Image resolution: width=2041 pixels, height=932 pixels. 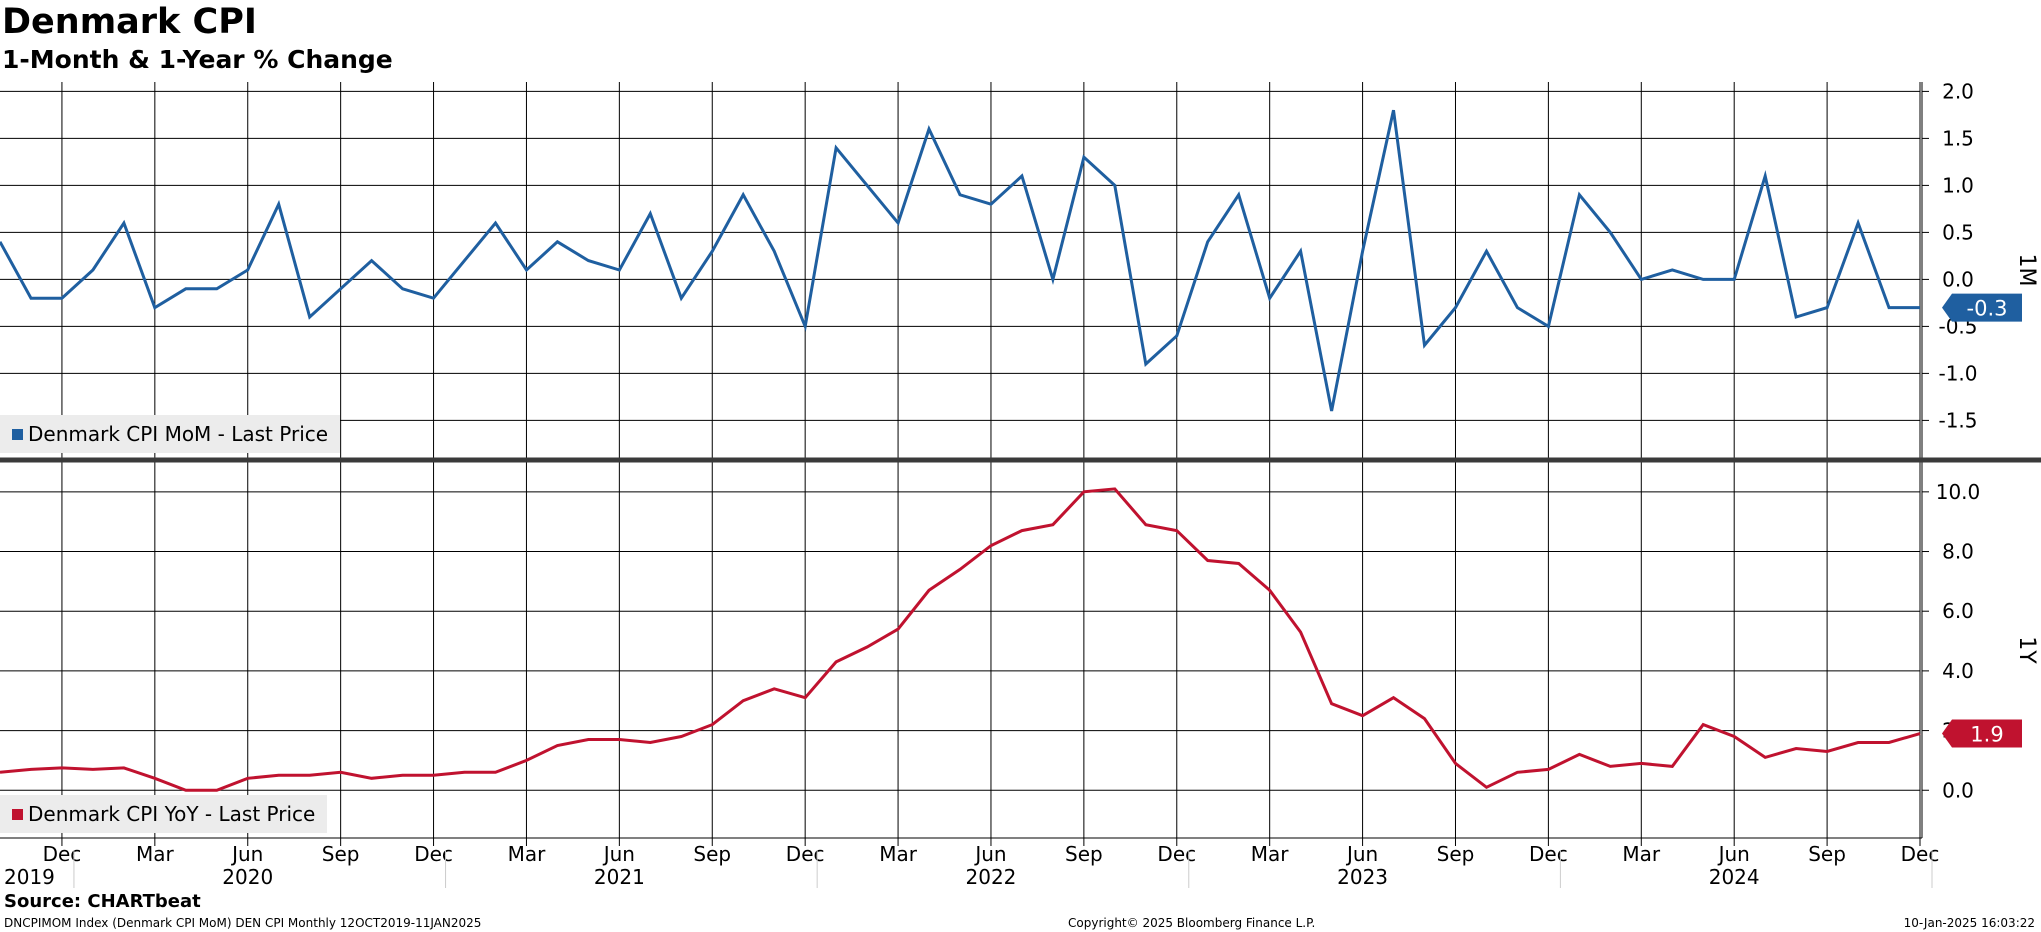 What do you see at coordinates (1958, 492) in the screenshot?
I see `y-tick-label: 10.0` at bounding box center [1958, 492].